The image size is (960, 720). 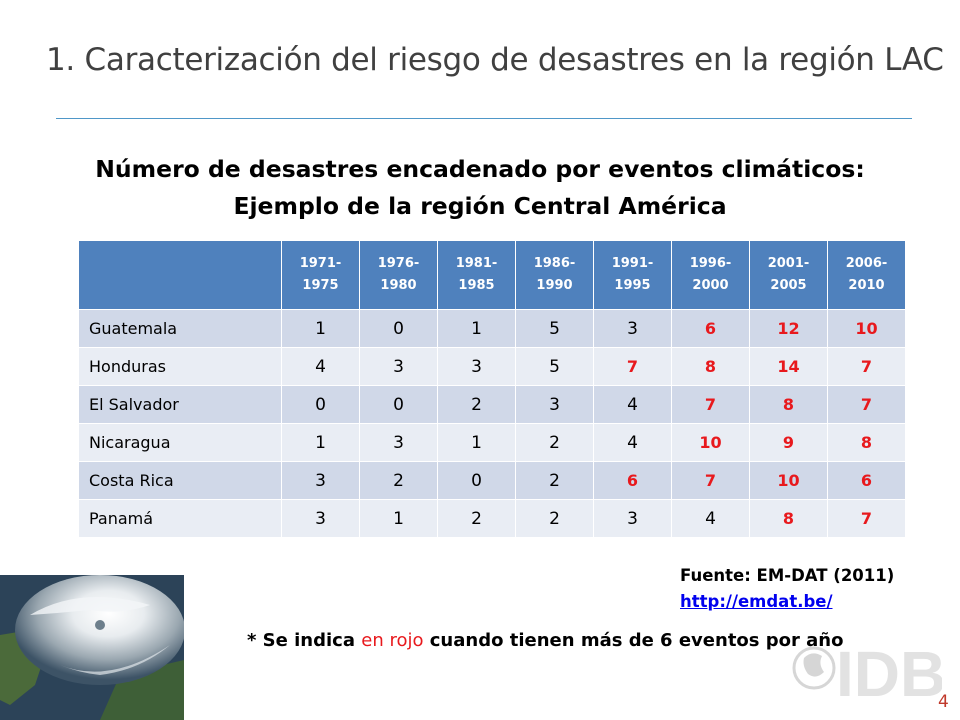 What do you see at coordinates (943, 702) in the screenshot?
I see `page-number: 4` at bounding box center [943, 702].